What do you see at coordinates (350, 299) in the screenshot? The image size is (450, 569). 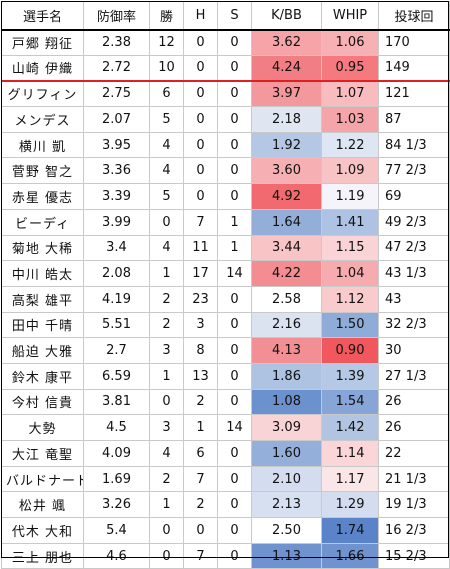 I see `cell-whip: 1.12` at bounding box center [350, 299].